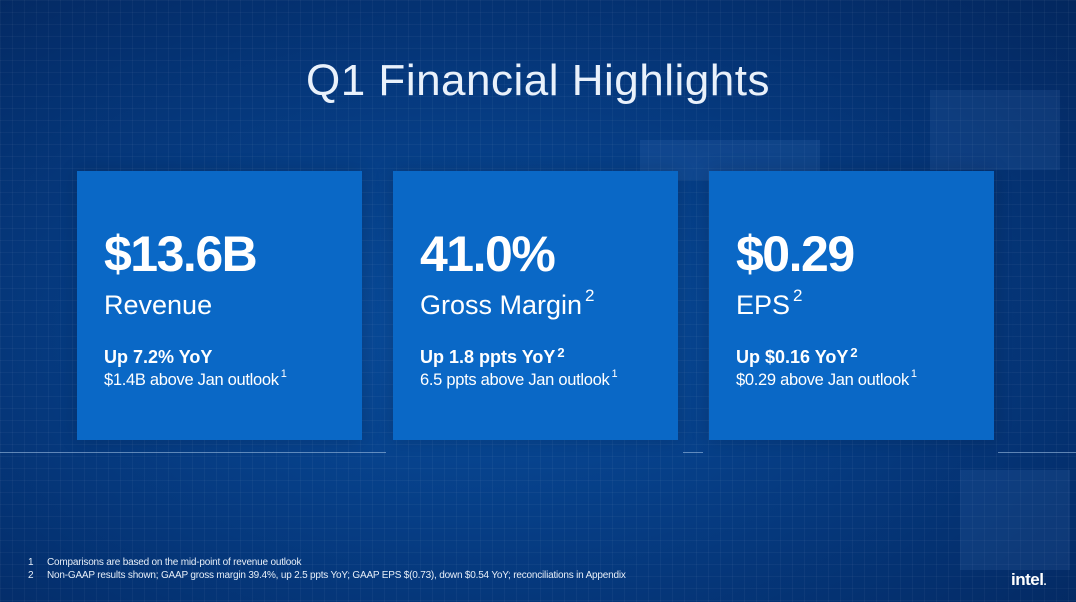 This screenshot has width=1076, height=602. I want to click on eps-outlook: $0.29 above Jan outlook 1, so click(826, 378).